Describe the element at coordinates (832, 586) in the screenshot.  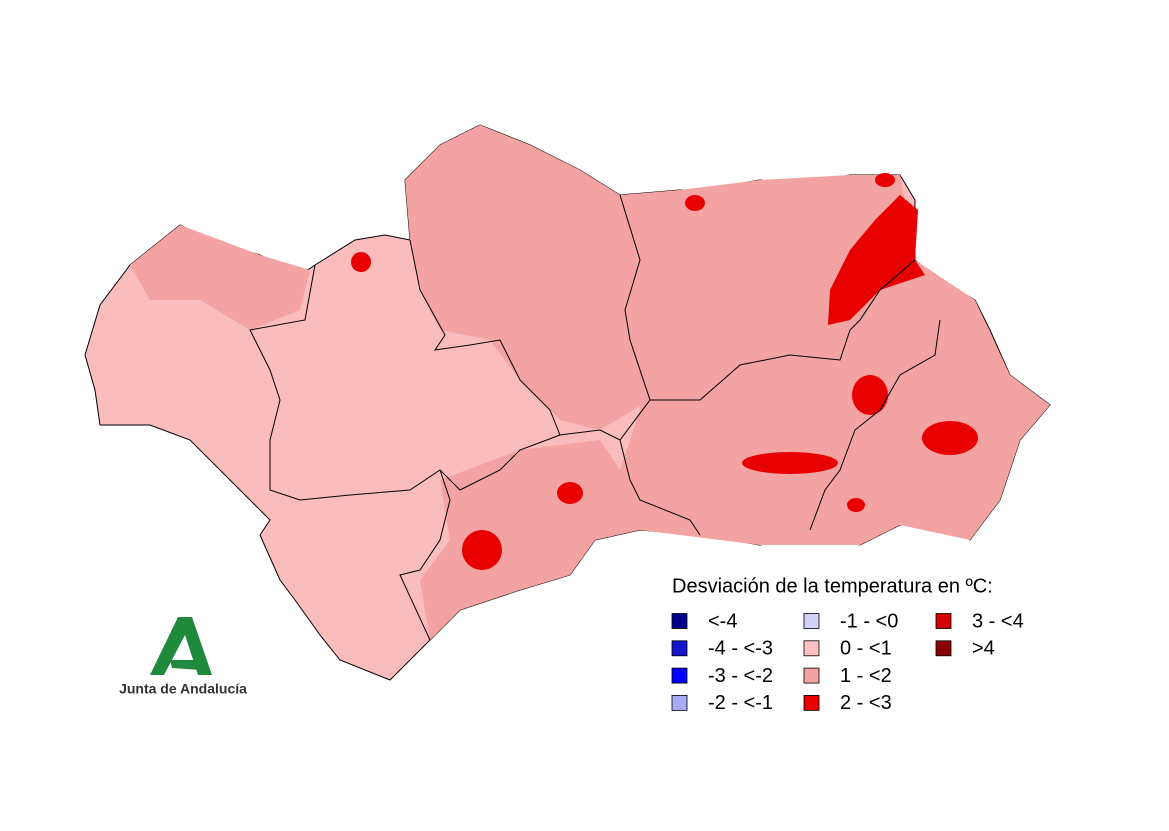
I see `legend-title: Desviación de la temperatura en ºC:` at that location.